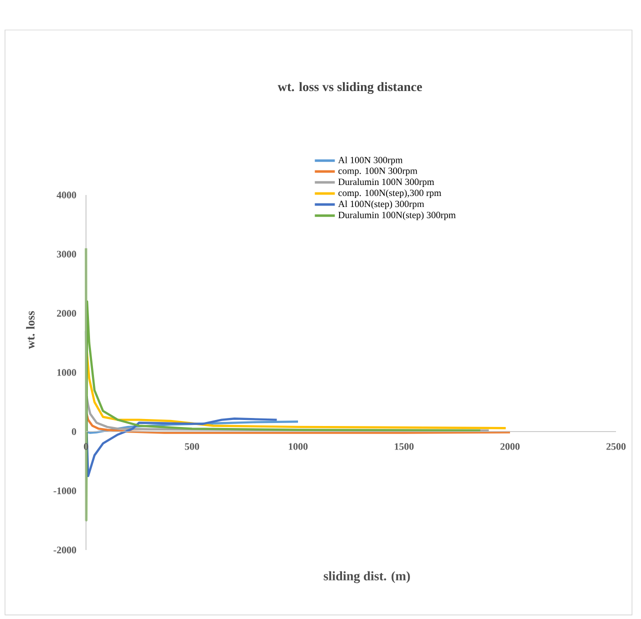 This screenshot has height=619, width=641. Describe the element at coordinates (66, 254) in the screenshot. I see `y-tick-label: 3000` at that location.